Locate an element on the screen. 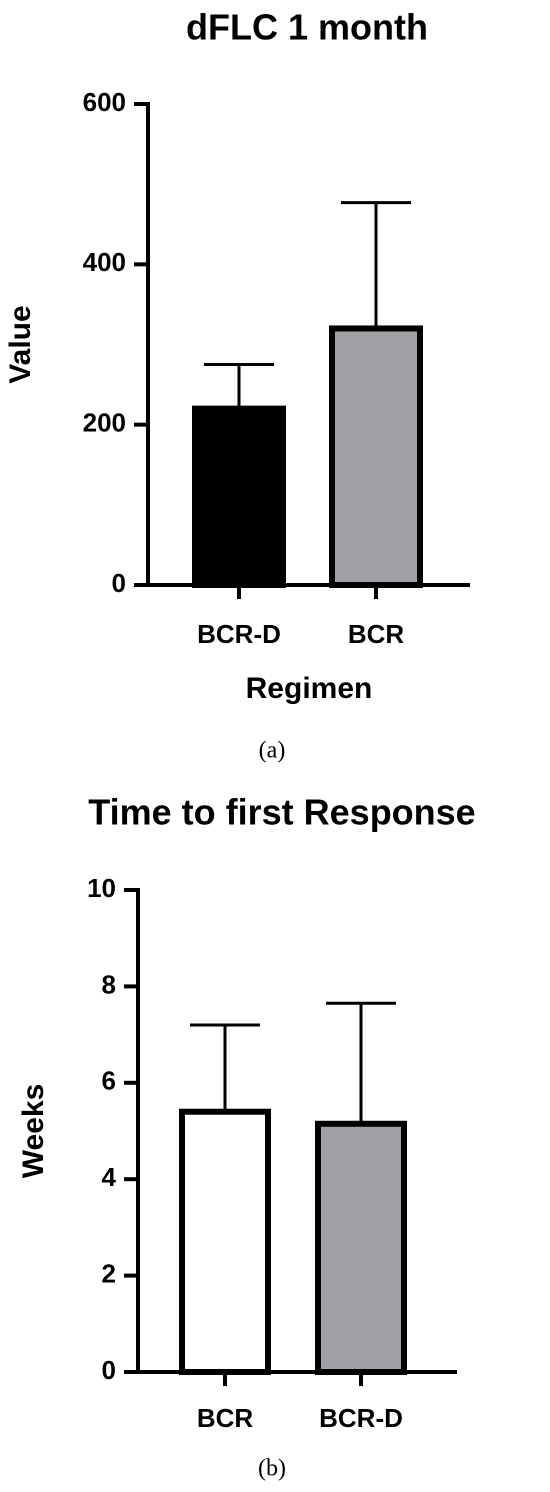  chart-title: dFLC 1 month is located at coordinates (307, 27).